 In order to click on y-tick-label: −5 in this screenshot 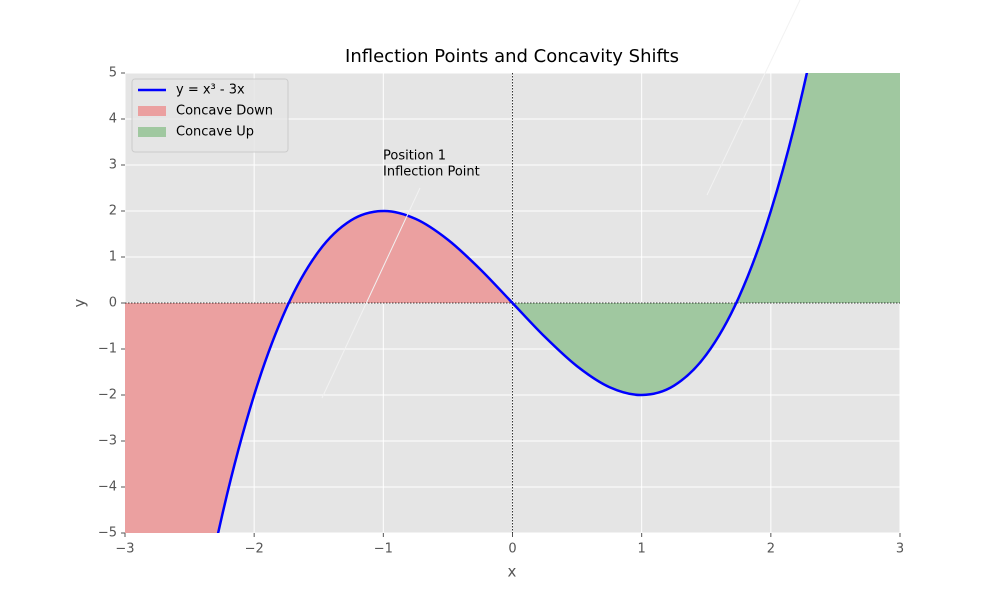, I will do `click(107, 533)`.